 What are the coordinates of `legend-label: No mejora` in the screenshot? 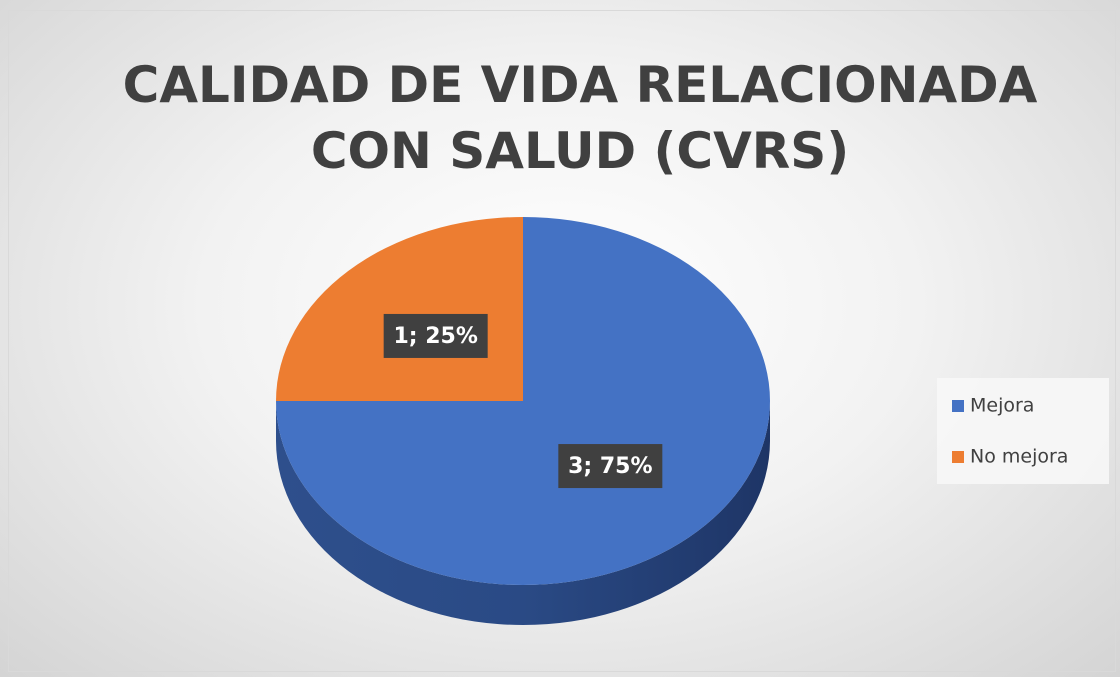 It's located at (1019, 457).